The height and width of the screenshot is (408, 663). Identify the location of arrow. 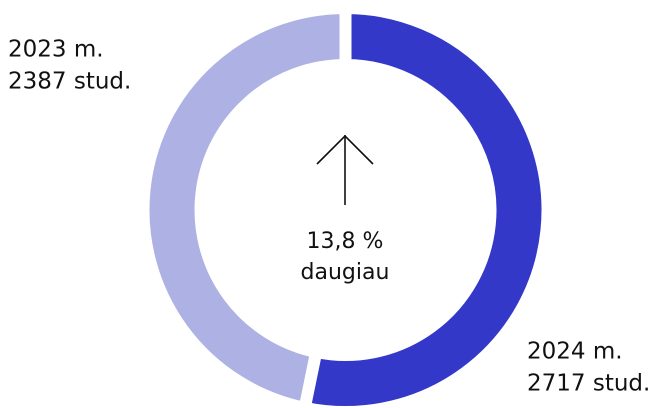
(345, 169).